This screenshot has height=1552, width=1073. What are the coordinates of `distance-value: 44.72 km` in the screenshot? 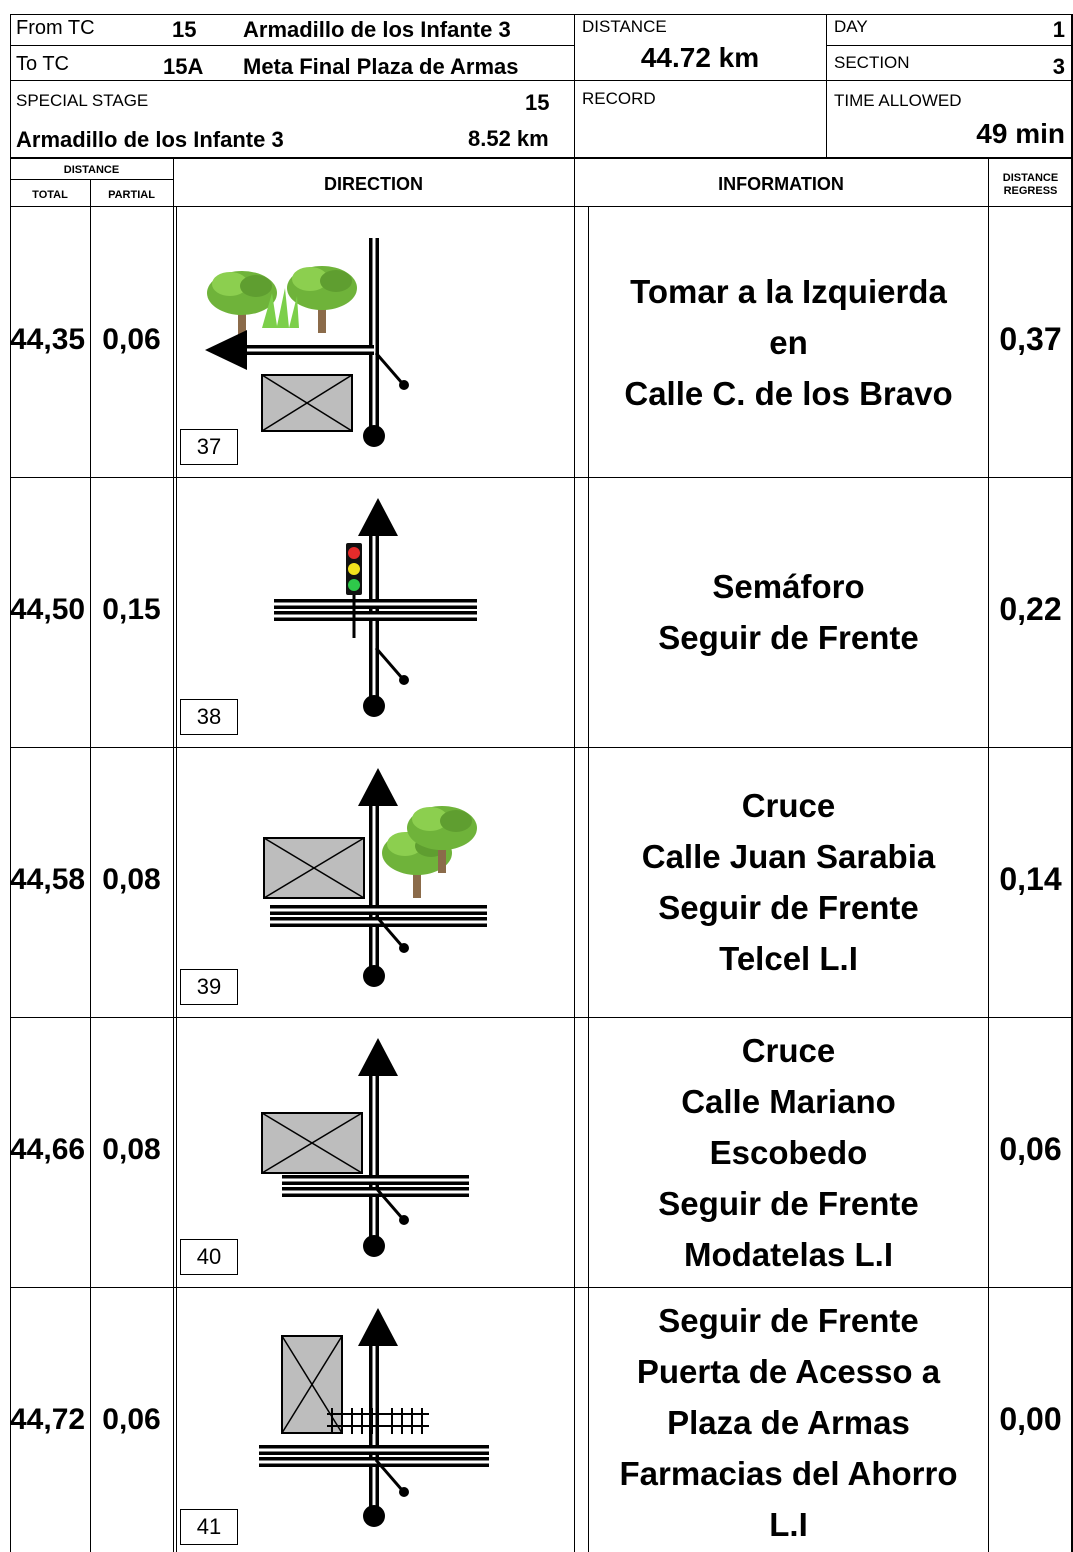 It's located at (700, 57).